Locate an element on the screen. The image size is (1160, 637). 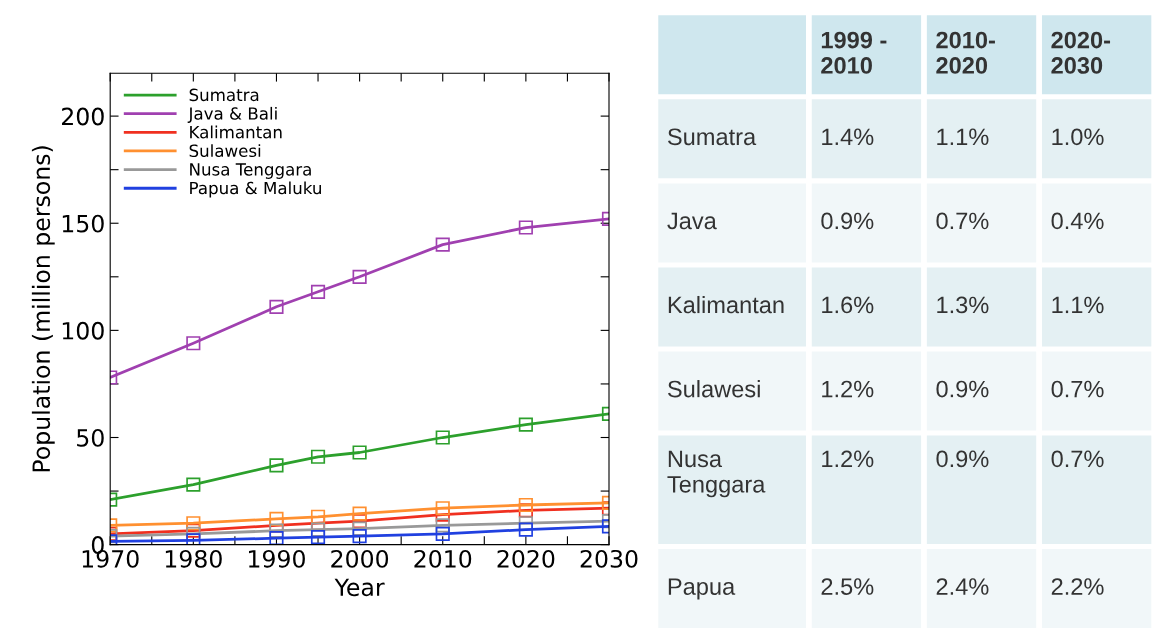
text: 1.6% is located at coordinates (848, 305).